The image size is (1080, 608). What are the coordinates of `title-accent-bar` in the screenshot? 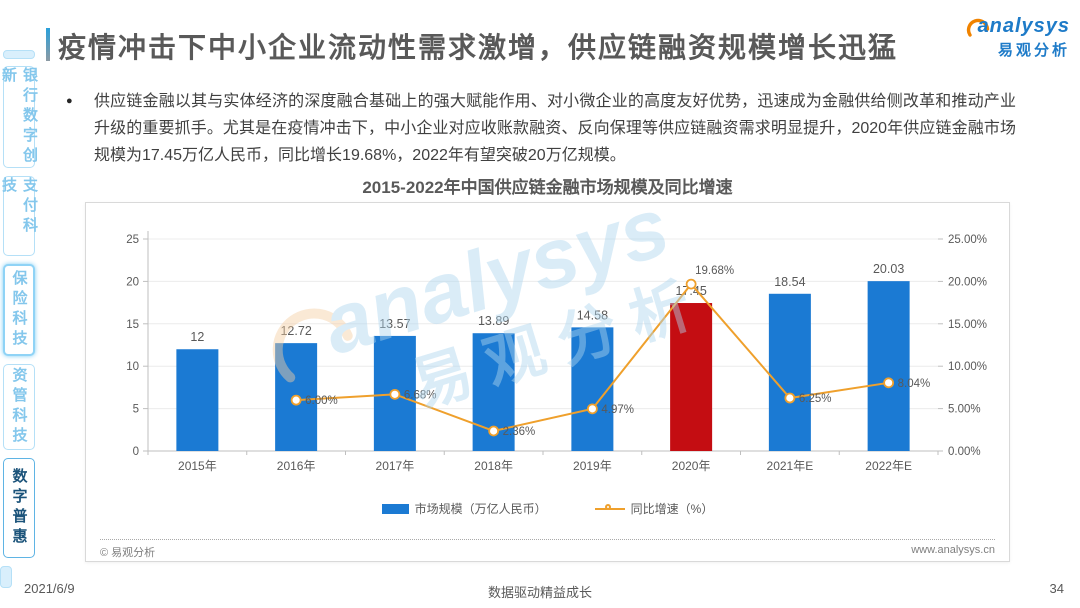 It's located at (48, 44).